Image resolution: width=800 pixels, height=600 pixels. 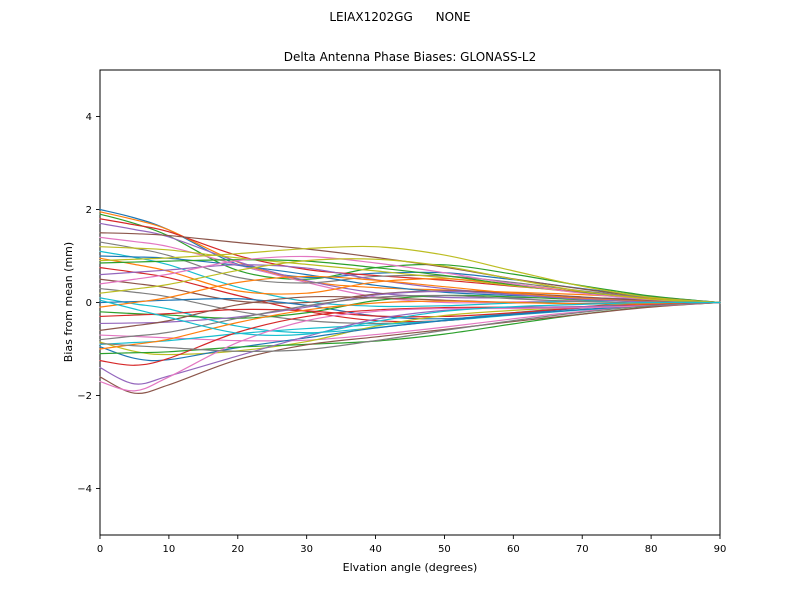 I want to click on x-tick-label: 30, so click(x=306, y=549).